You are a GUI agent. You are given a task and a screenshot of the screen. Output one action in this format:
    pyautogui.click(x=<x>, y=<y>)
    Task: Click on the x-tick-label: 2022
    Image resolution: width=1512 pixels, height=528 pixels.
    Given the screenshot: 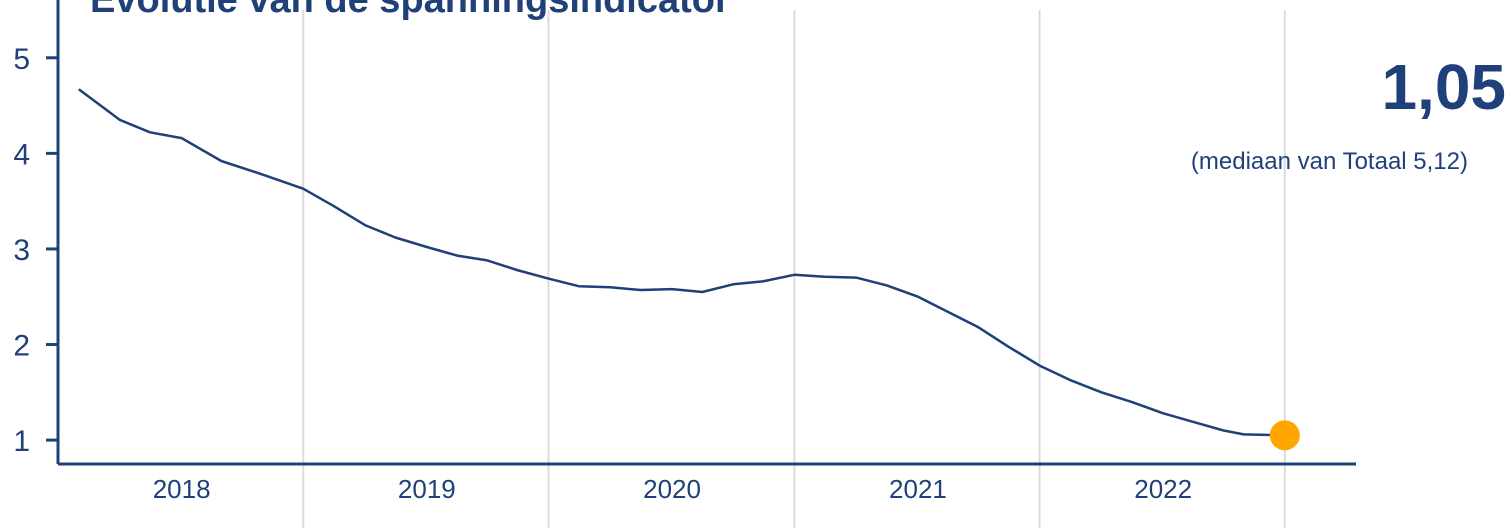 What is the action you would take?
    pyautogui.click(x=1163, y=489)
    